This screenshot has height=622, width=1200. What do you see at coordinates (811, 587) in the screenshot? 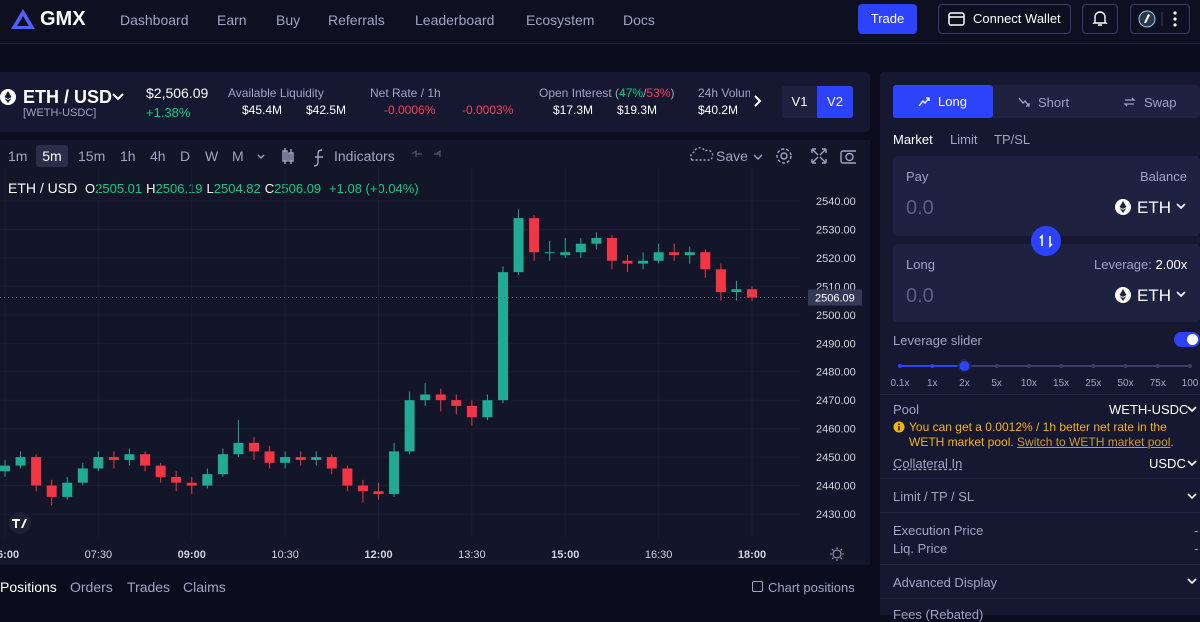
I see `chart-positions: Chart positions` at bounding box center [811, 587].